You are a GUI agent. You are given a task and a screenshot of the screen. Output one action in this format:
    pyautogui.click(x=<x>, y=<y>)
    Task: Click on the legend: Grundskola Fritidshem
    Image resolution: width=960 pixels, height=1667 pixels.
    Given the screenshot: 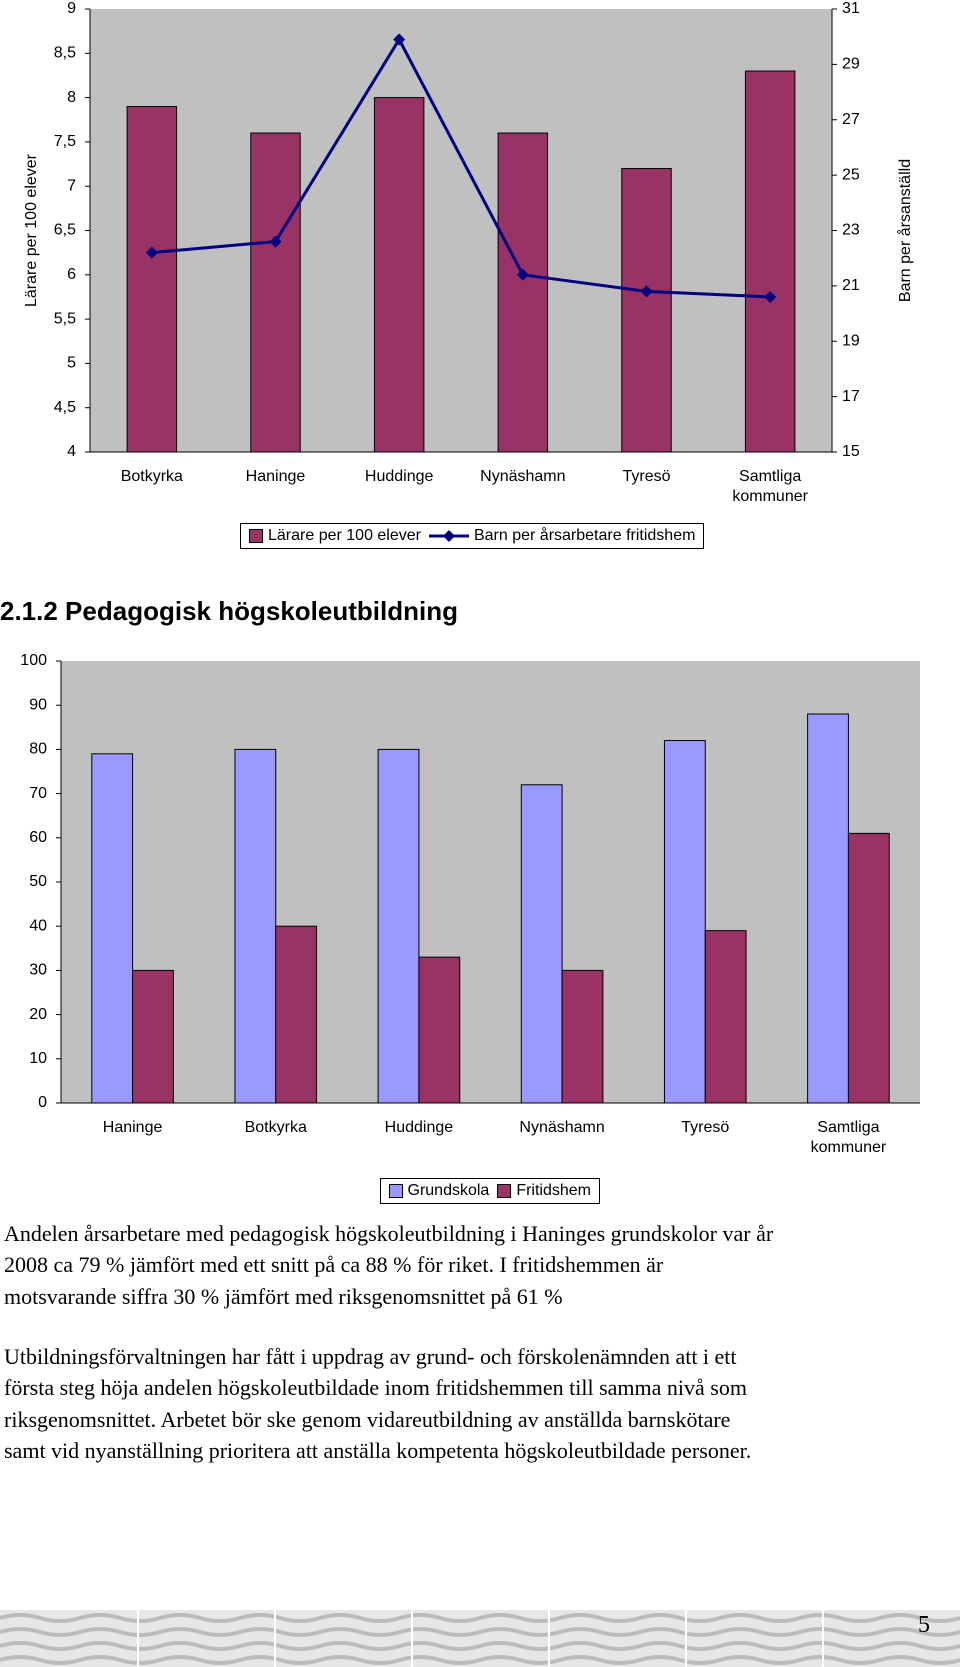 What is the action you would take?
    pyautogui.click(x=490, y=1191)
    